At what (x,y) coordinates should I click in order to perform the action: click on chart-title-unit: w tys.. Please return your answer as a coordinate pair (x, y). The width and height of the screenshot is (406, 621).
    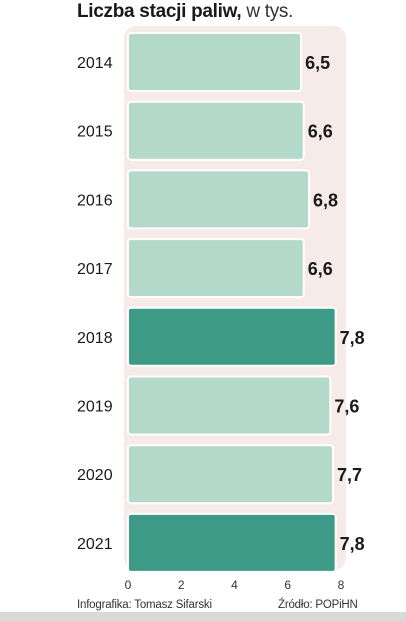
    Looking at the image, I should click on (267, 11).